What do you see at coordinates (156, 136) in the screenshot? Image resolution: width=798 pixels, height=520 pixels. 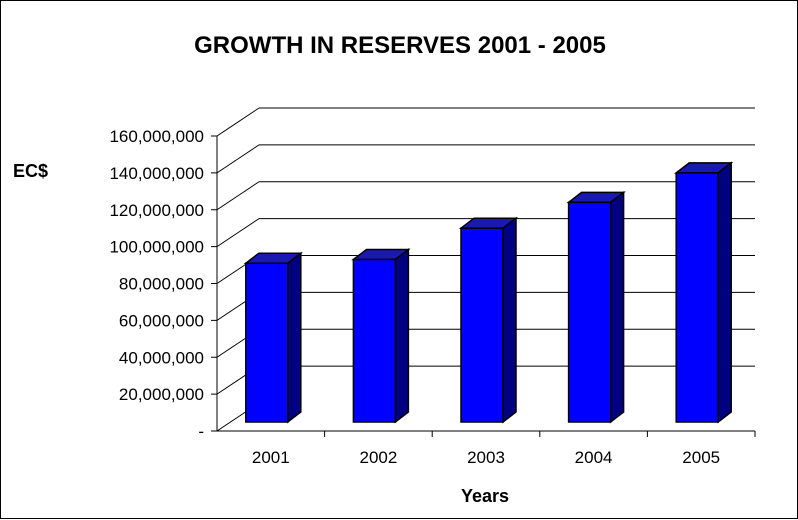 I see `y-tick-label: 160,000,000` at bounding box center [156, 136].